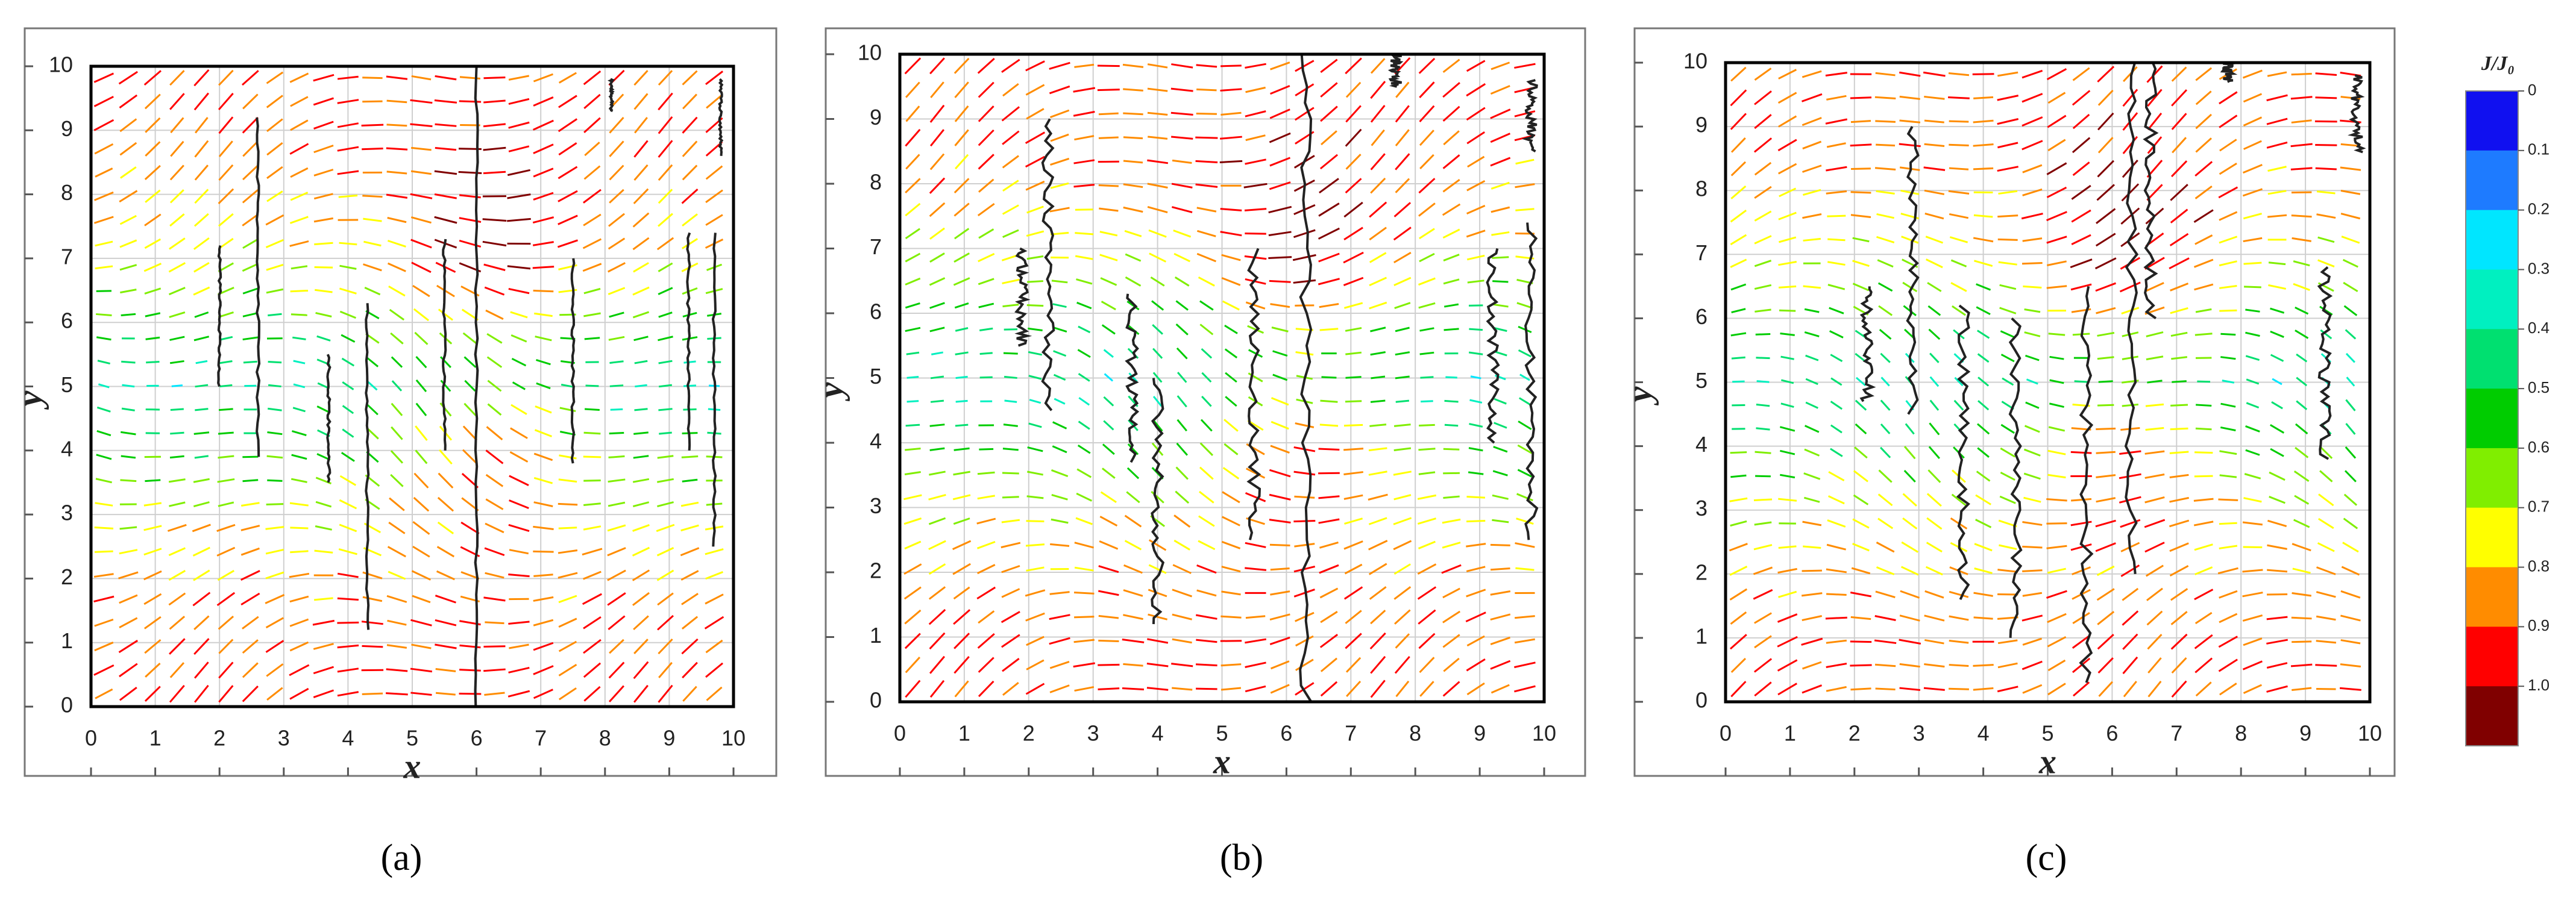 The width and height of the screenshot is (2576, 900). What do you see at coordinates (1963, 452) in the screenshot?
I see `crack` at bounding box center [1963, 452].